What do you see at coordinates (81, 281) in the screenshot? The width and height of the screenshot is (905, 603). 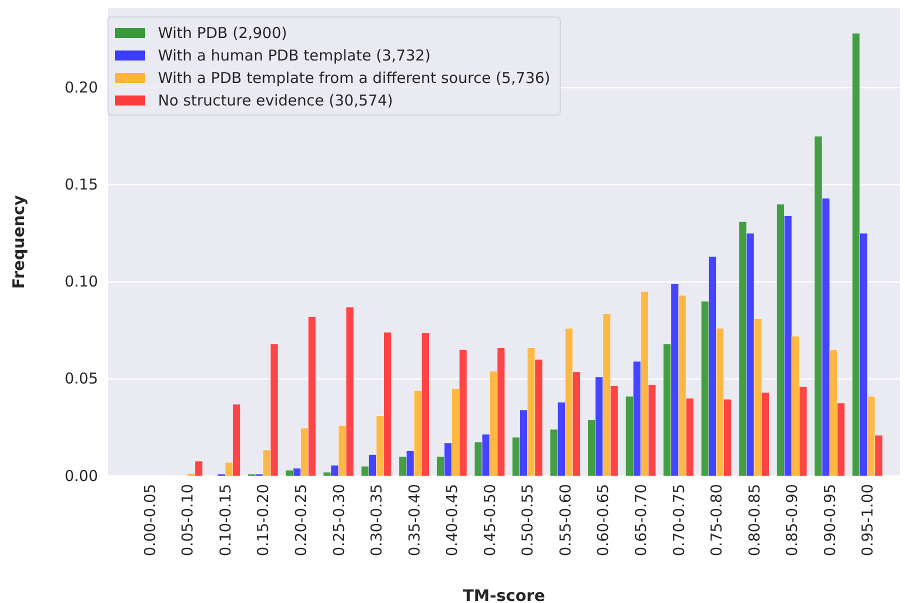 I see `y-tick-label: 0.10` at bounding box center [81, 281].